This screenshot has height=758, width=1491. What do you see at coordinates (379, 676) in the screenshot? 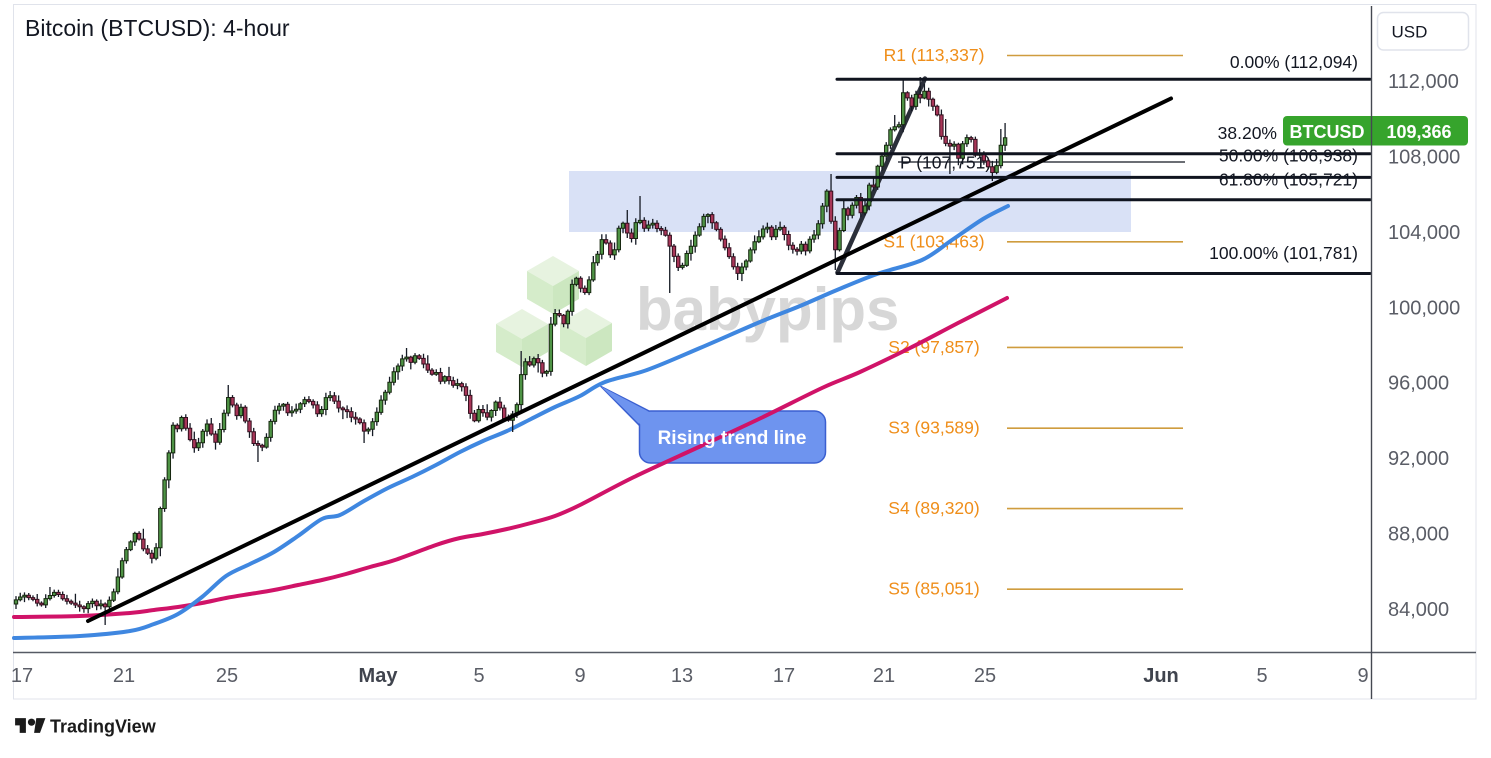
I see `svg-text: May` at bounding box center [379, 676].